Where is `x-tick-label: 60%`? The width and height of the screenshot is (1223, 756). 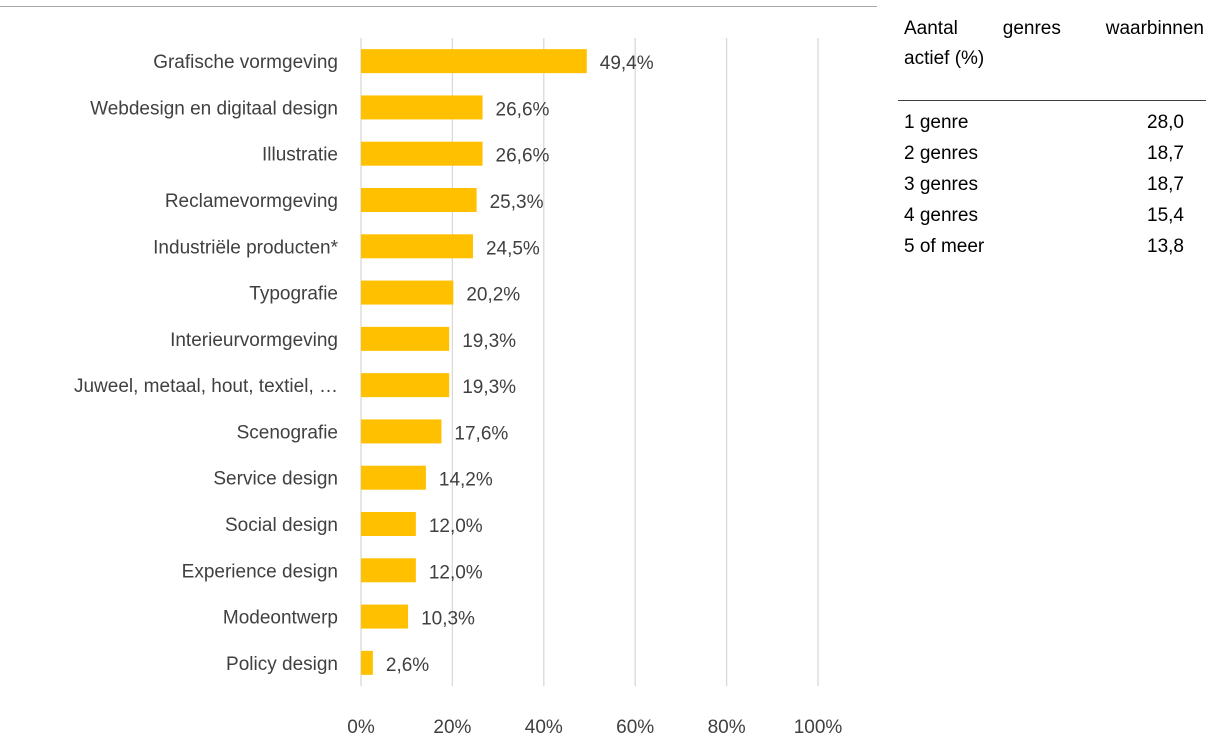 x-tick-label: 60% is located at coordinates (635, 727).